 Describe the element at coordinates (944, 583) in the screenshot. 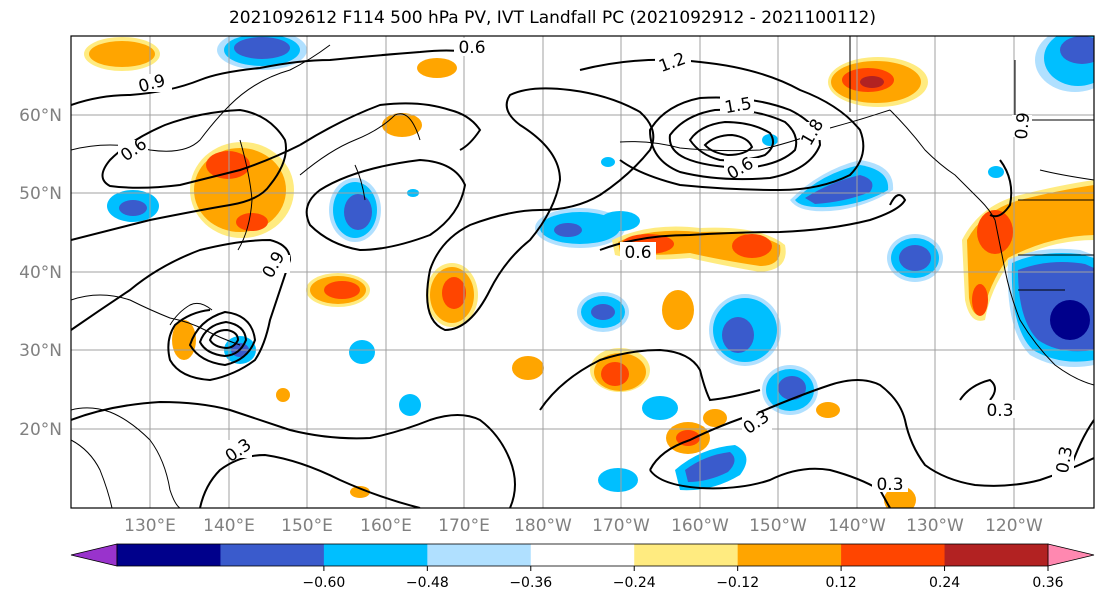

I see `colorbar-tick-label: 0.24` at that location.